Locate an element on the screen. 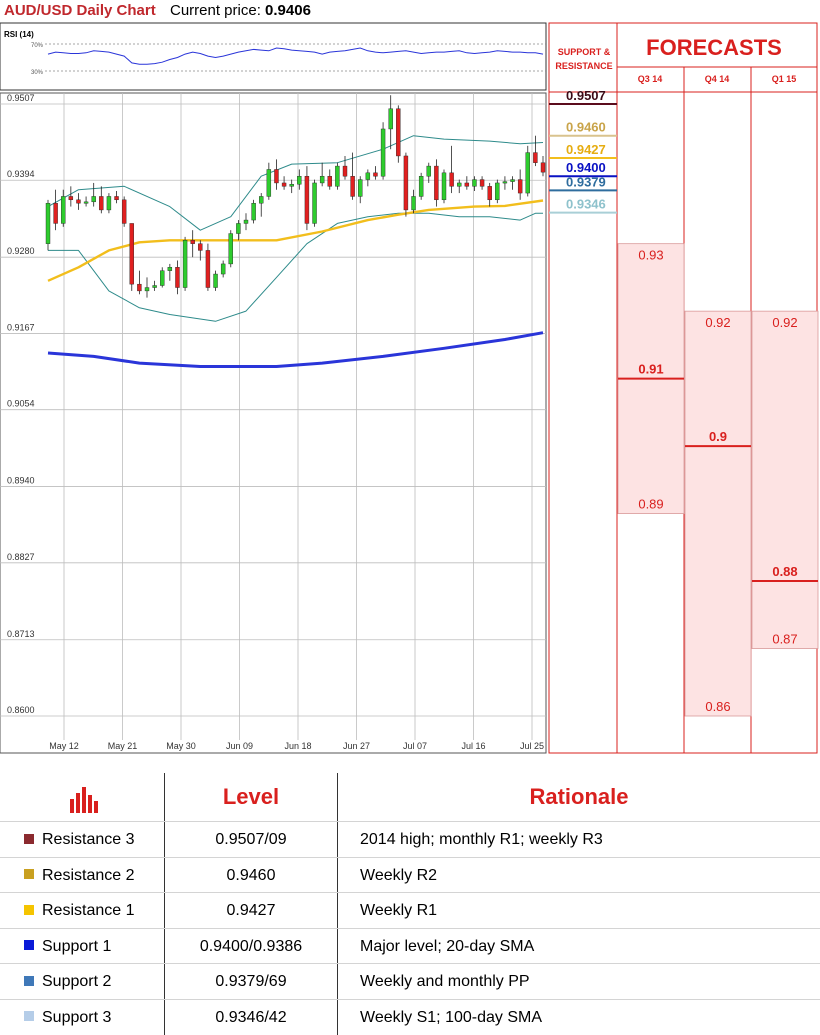 This screenshot has height=1035, width=820. rsi-frame is located at coordinates (273, 56).